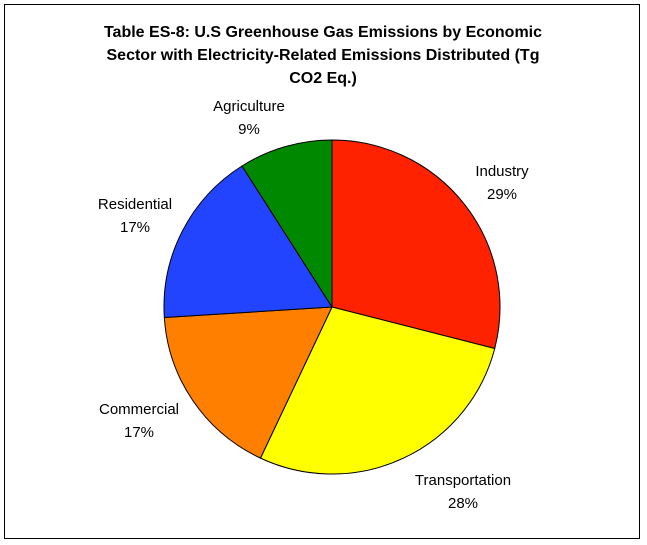 The height and width of the screenshot is (545, 647). Describe the element at coordinates (377, 390) in the screenshot. I see `pie-slice-transportation` at that location.